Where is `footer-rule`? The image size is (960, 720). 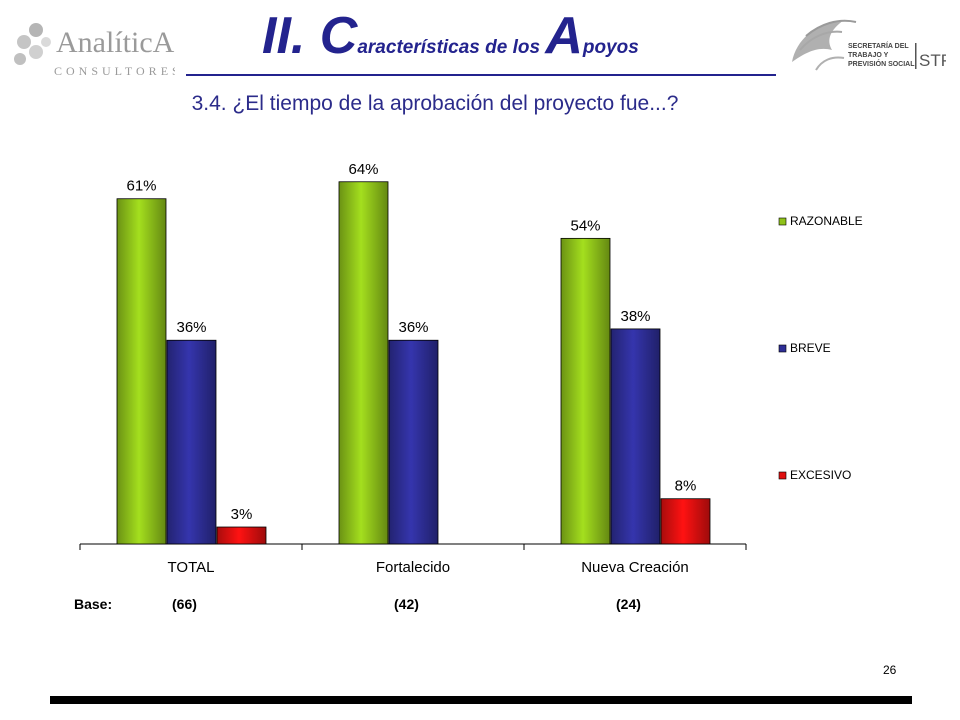 footer-rule is located at coordinates (481, 700).